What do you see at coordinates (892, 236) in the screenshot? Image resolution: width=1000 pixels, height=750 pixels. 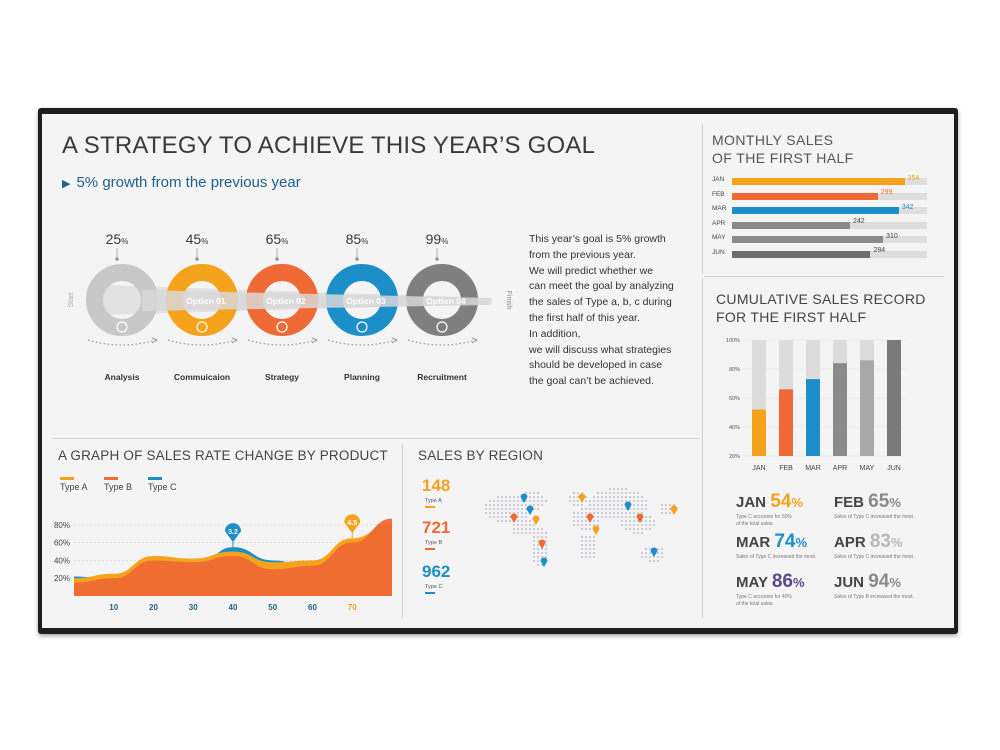 I see `bar-value: 310` at bounding box center [892, 236].